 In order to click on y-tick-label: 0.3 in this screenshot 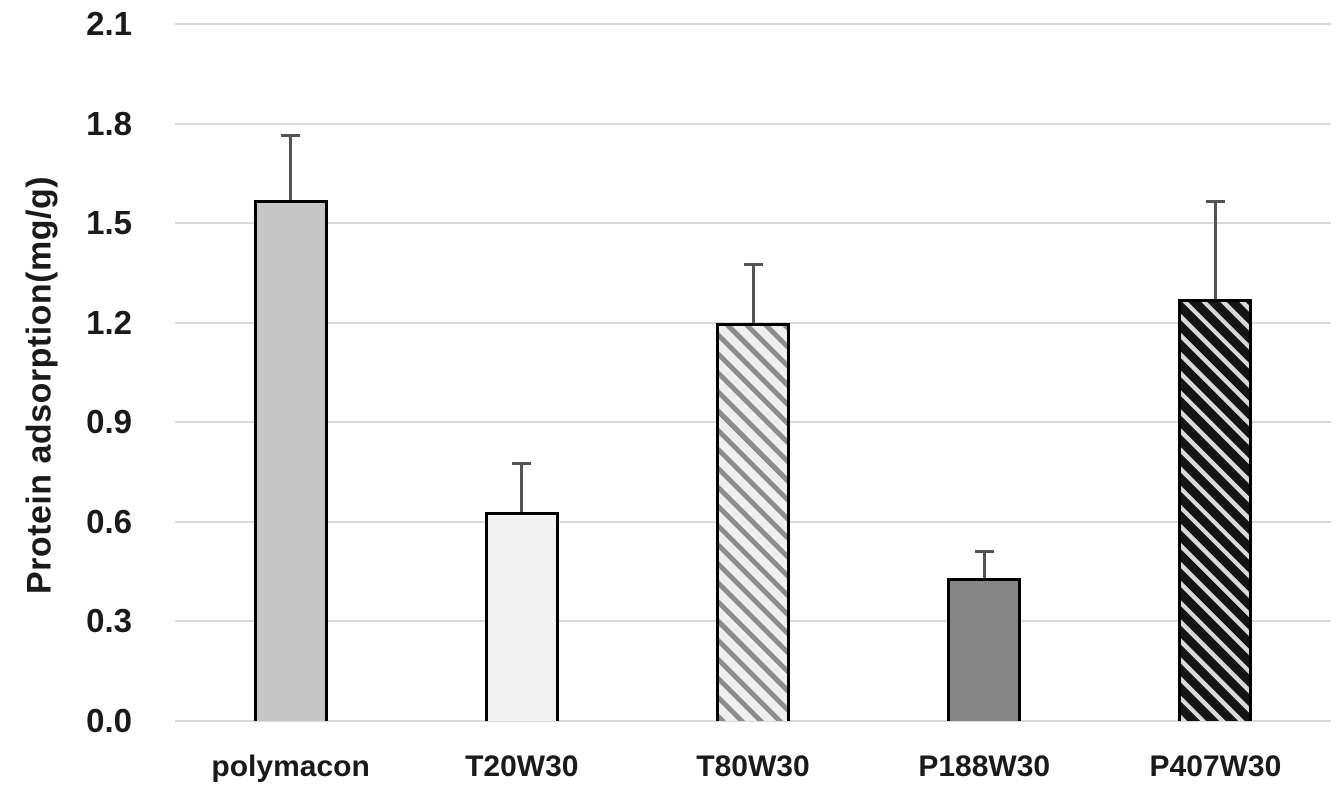, I will do `click(109, 621)`.